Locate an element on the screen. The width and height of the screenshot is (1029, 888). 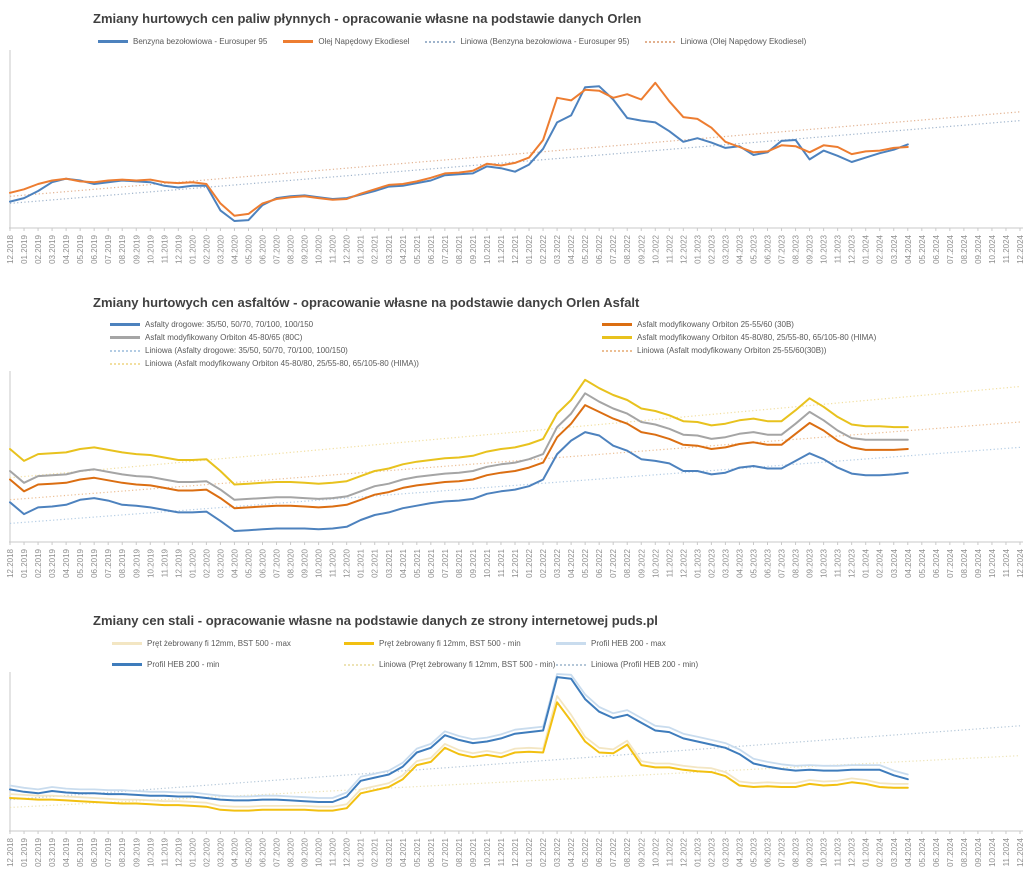
legend-item-0: Pręt żebrowany fi 12mm, BST 500 - max is located at coordinates (228, 643).